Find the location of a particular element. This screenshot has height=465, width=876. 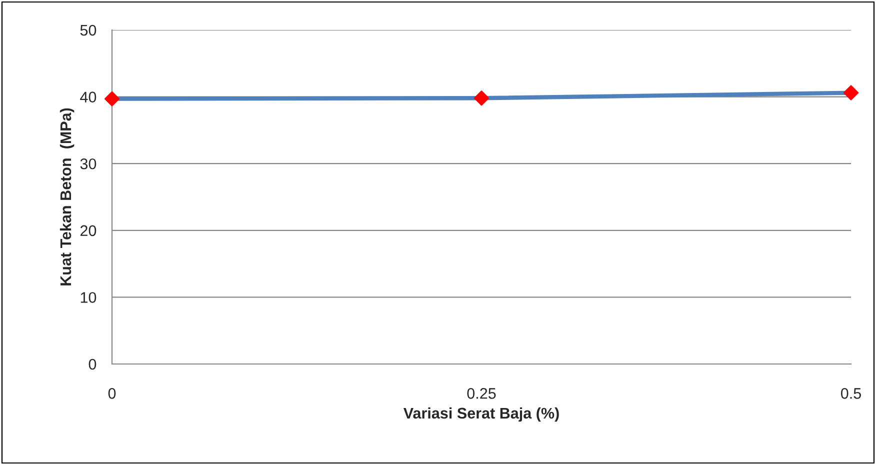

y-tick-label: 0 is located at coordinates (92, 364).